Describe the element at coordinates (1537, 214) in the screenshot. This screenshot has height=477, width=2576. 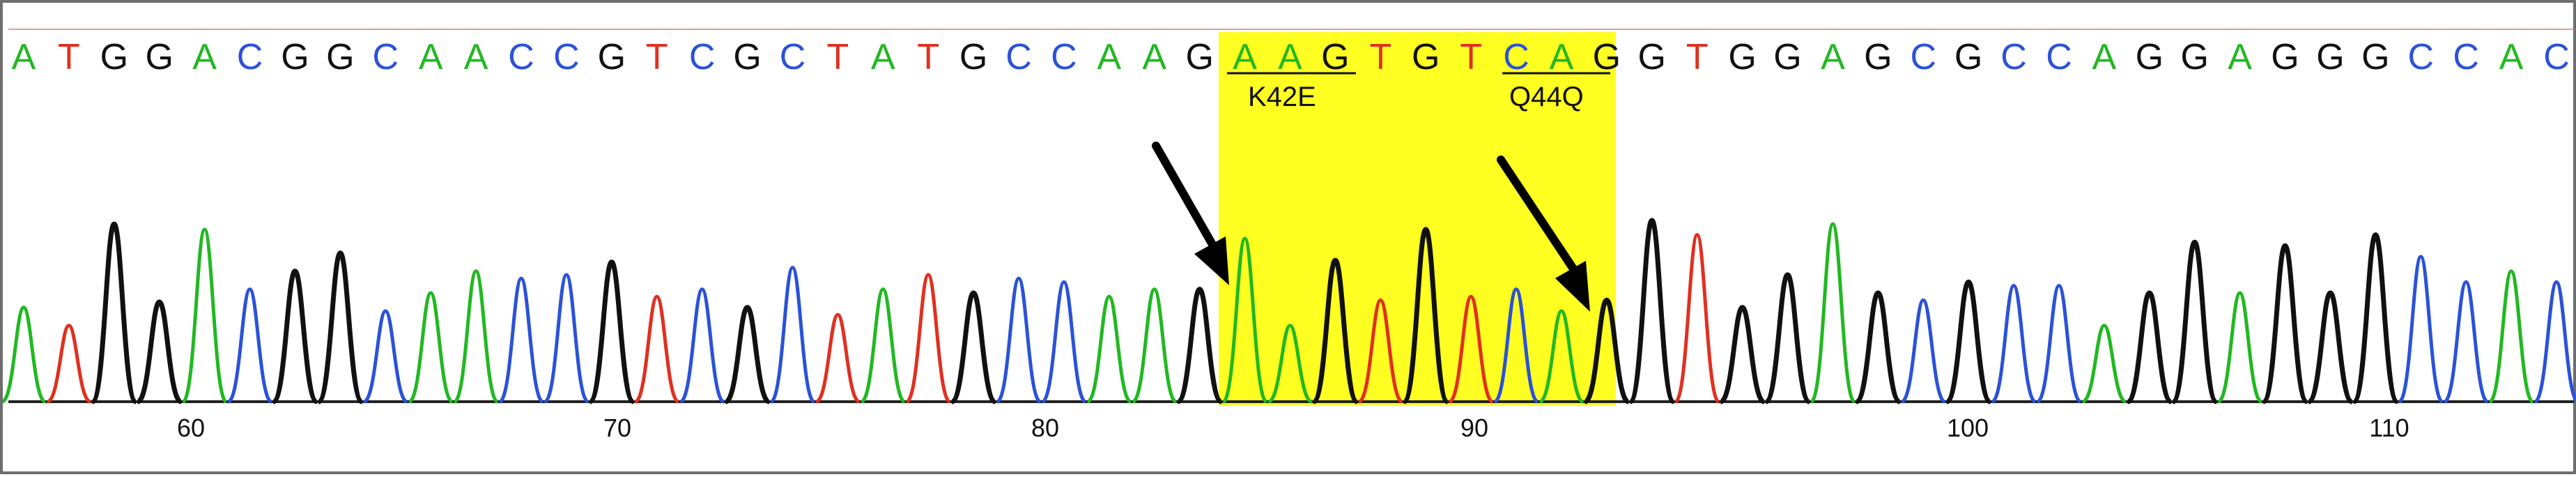
I see `arrow-q44q-shaft` at that location.